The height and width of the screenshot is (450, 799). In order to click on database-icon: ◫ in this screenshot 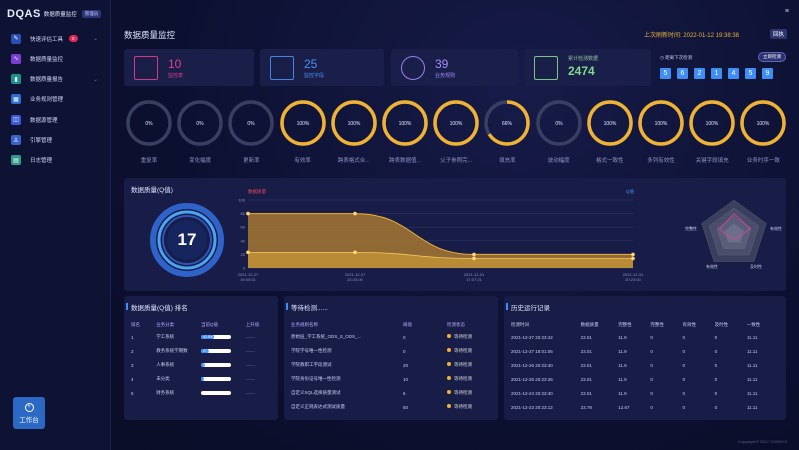, I will do `click(16, 119)`.